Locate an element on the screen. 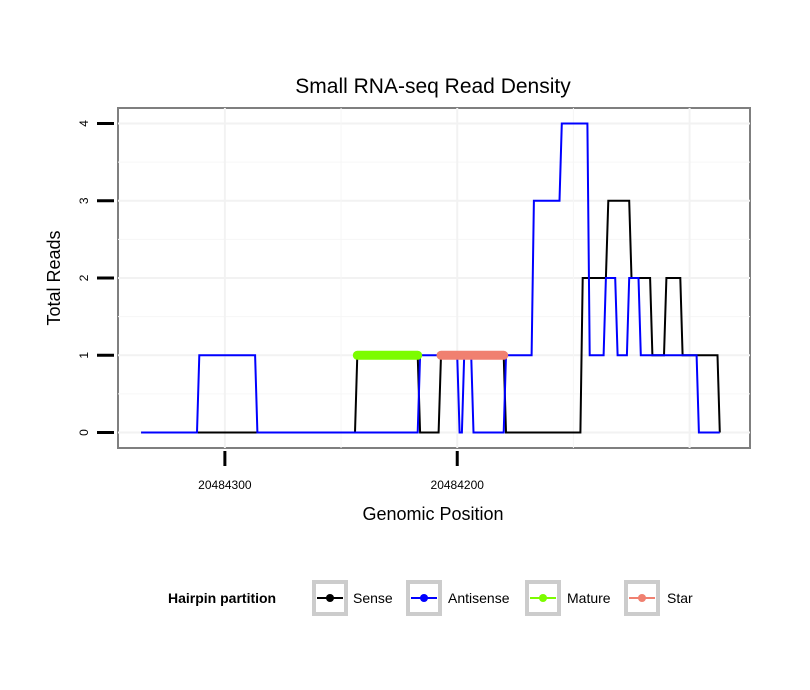 This screenshot has width=810, height=690. legend-item-sense: Sense is located at coordinates (352, 598).